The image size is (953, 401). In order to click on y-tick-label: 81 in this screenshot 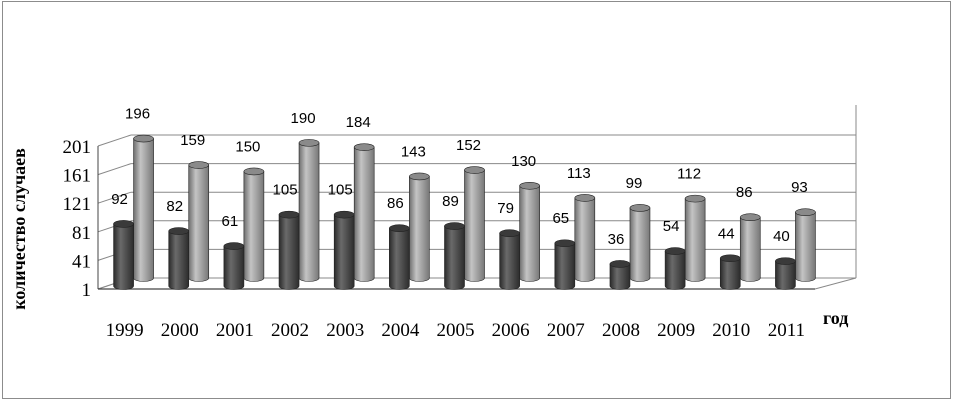, I will do `click(81, 233)`.